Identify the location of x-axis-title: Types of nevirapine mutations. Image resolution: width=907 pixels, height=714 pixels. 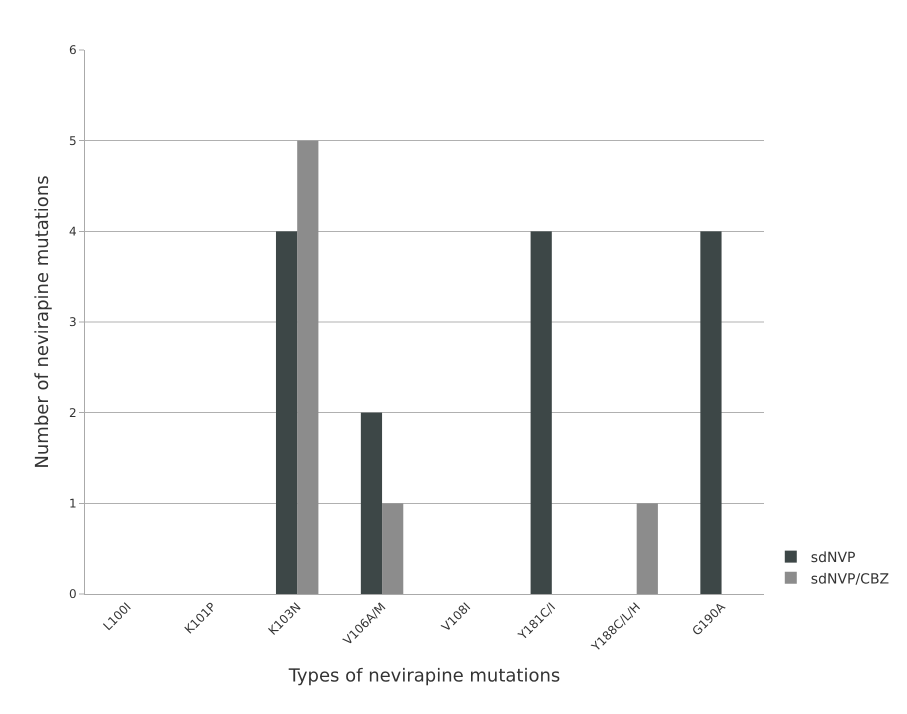
(424, 676).